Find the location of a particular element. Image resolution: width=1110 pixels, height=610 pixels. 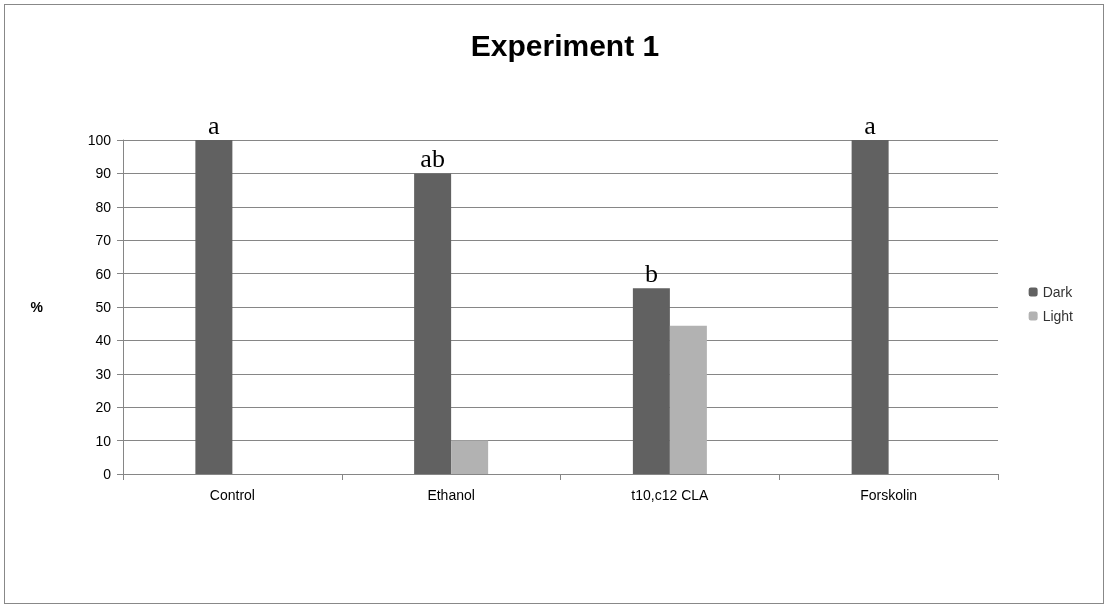

y-tick-label: 20 is located at coordinates (103, 407).